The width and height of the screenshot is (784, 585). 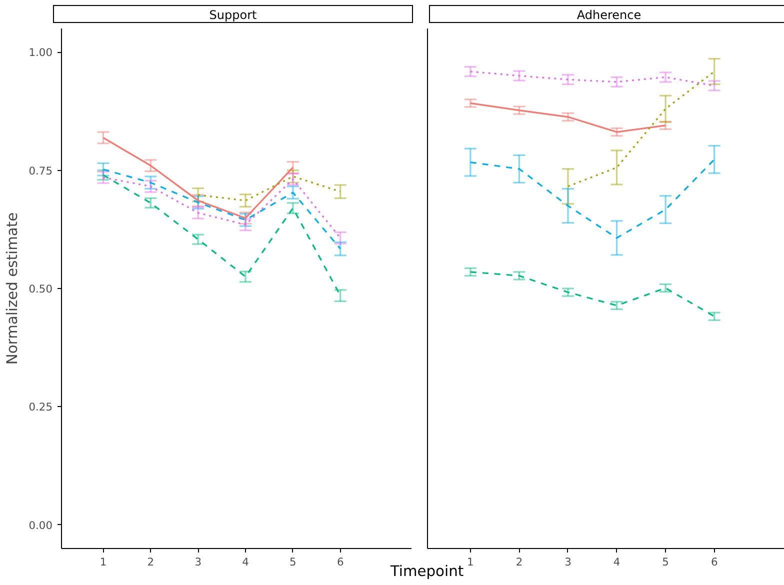 What do you see at coordinates (12, 288) in the screenshot?
I see `y-axis-title: Normalized estimate` at bounding box center [12, 288].